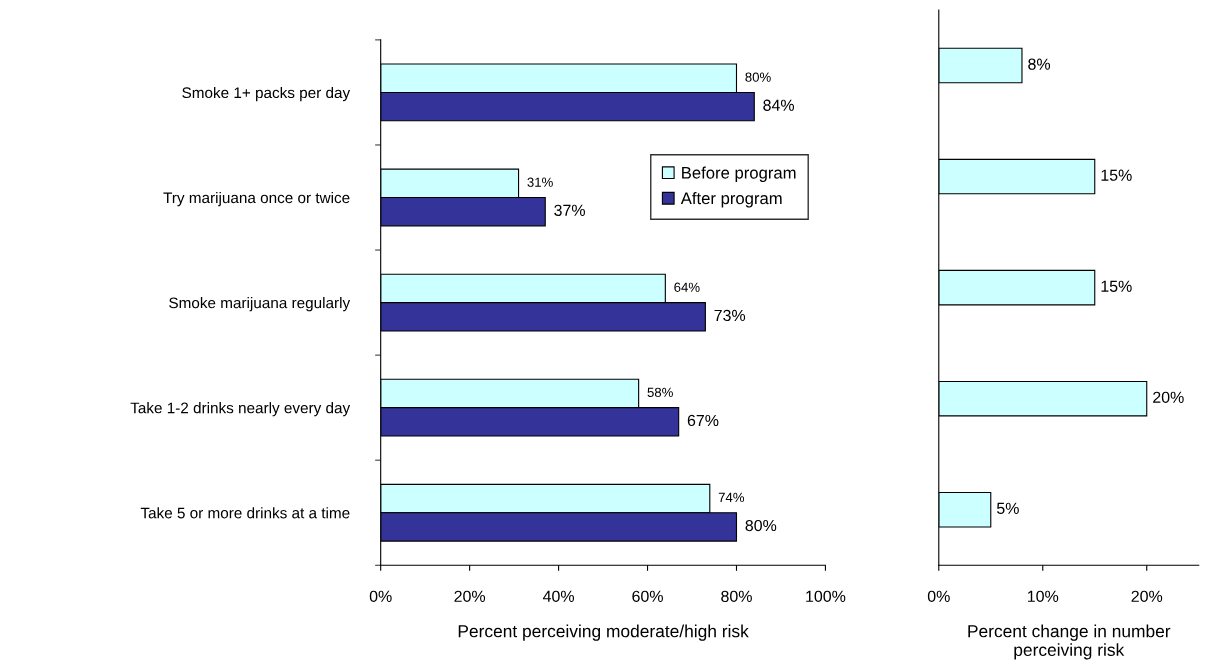  I want to click on data-label: 67%, so click(703, 420).